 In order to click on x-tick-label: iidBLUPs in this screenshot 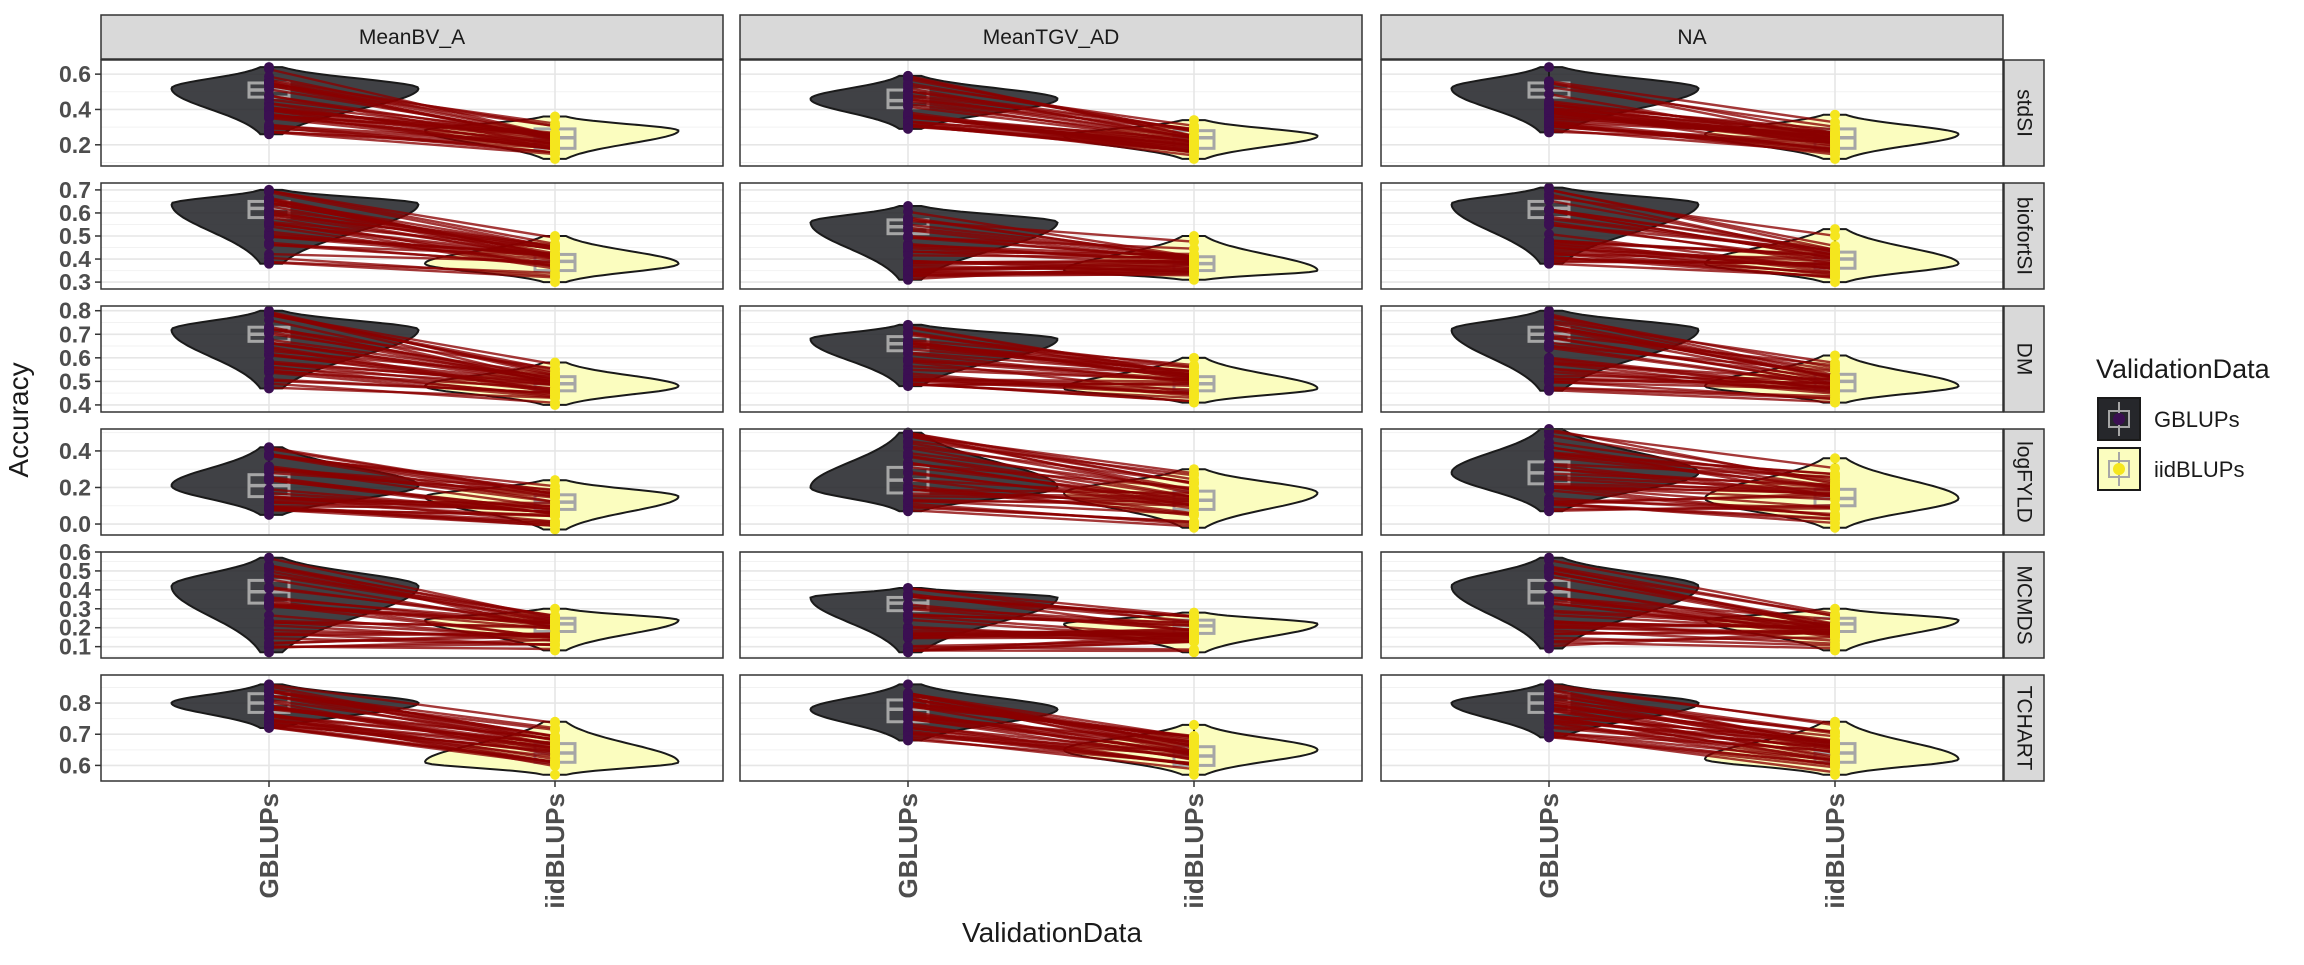, I will do `click(1835, 851)`.